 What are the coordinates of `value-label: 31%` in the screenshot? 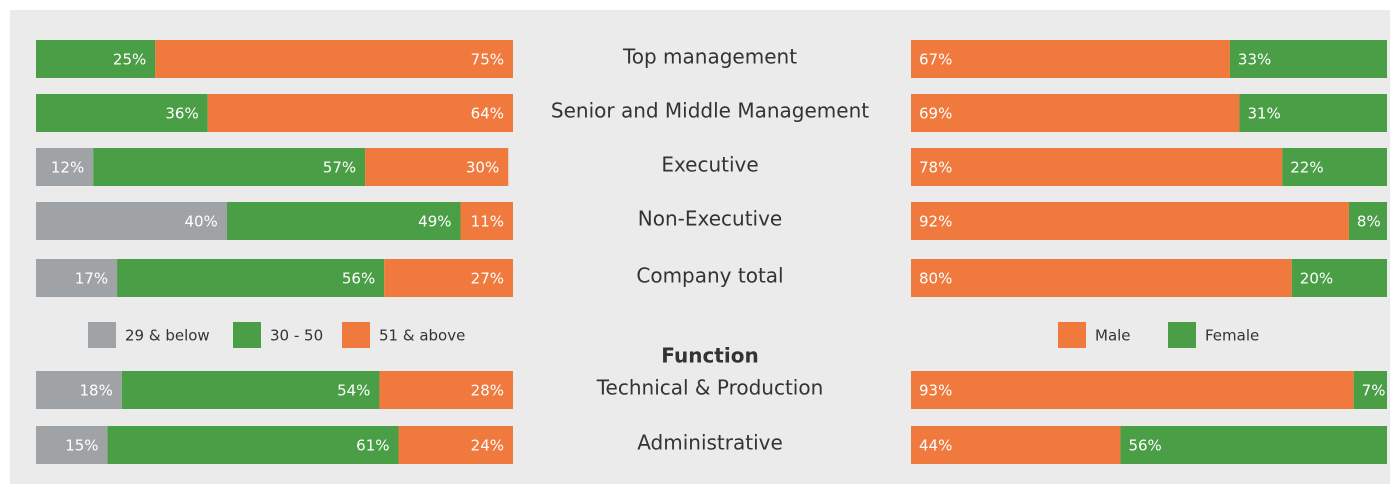 It's located at (1263, 114).